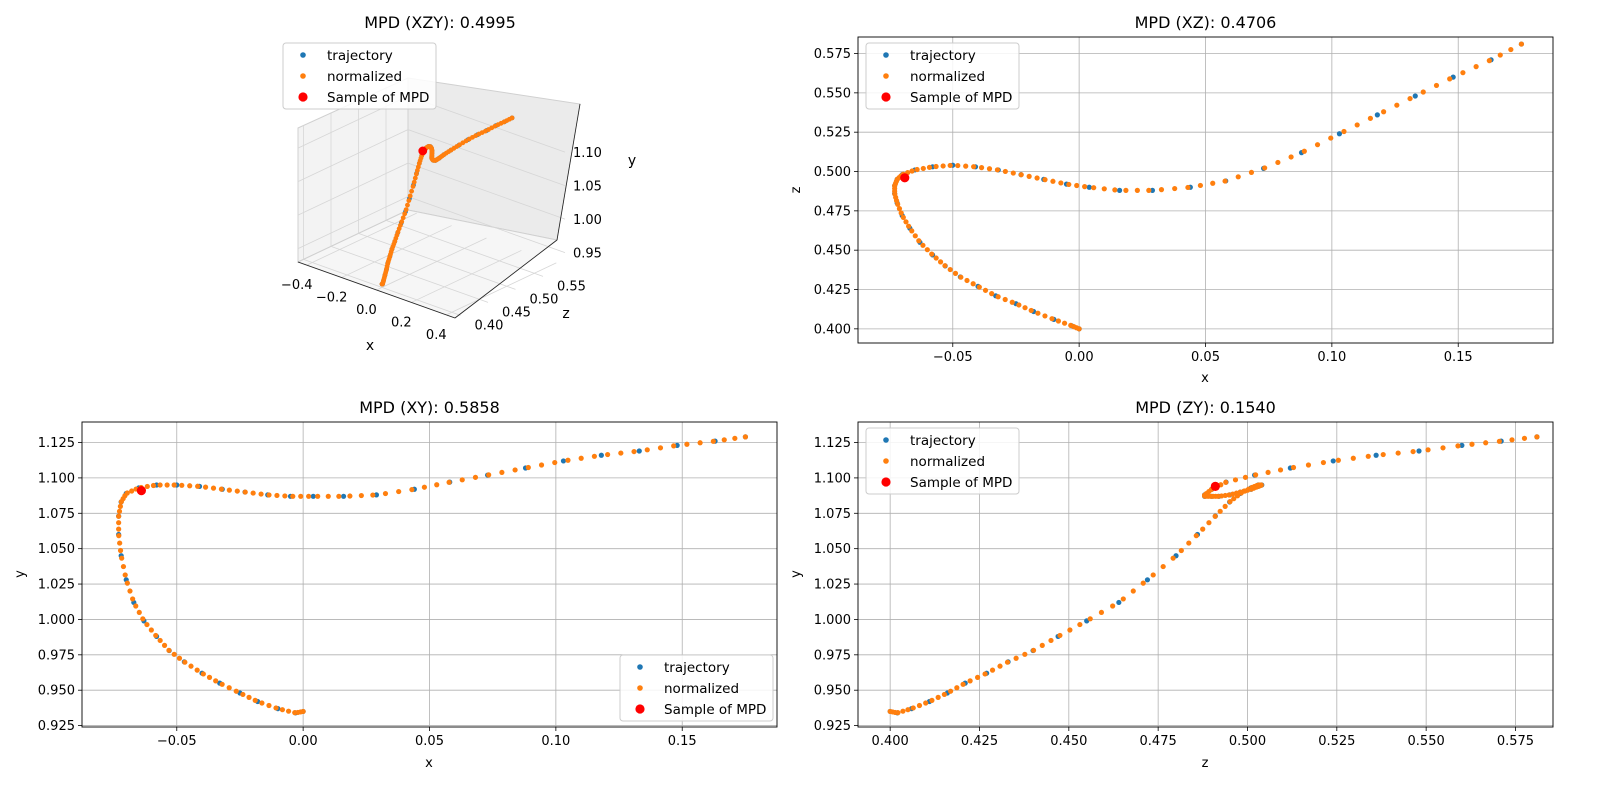 This screenshot has height=800, width=1600. I want to click on panel-xzy-zlabel: z, so click(565, 314).